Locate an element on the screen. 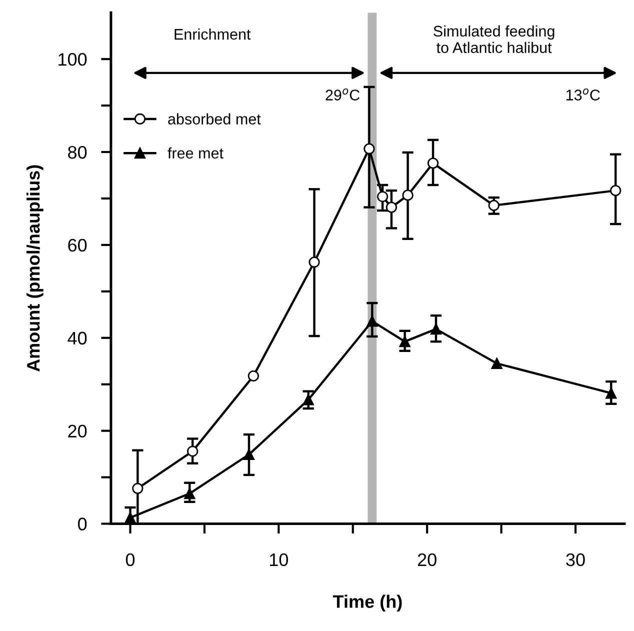  legend-label: free met is located at coordinates (196, 153).